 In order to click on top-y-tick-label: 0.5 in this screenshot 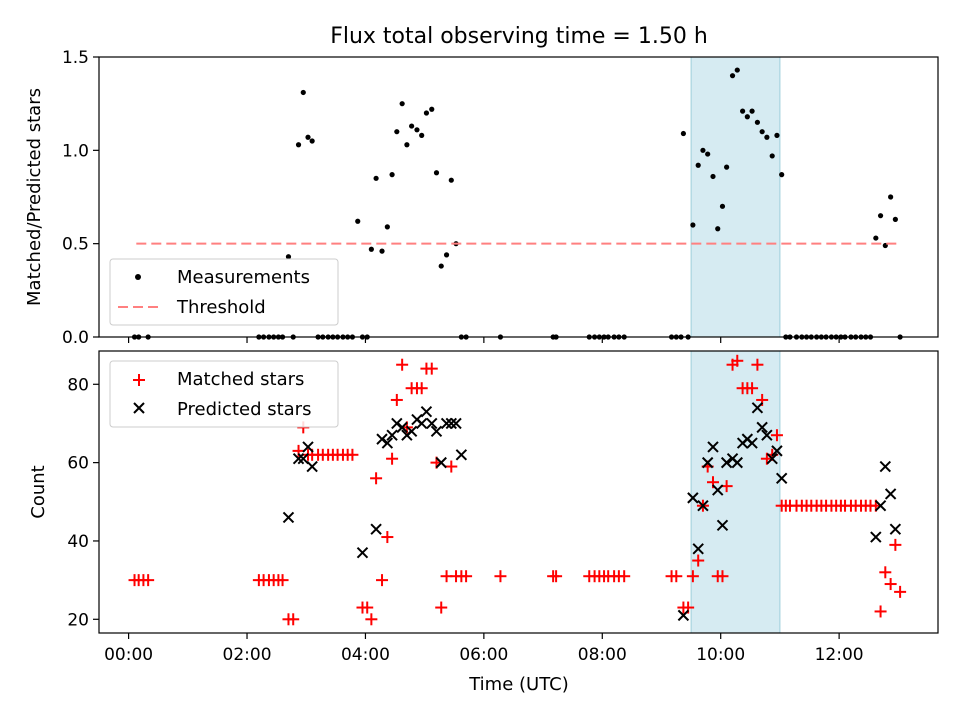, I will do `click(75, 245)`.